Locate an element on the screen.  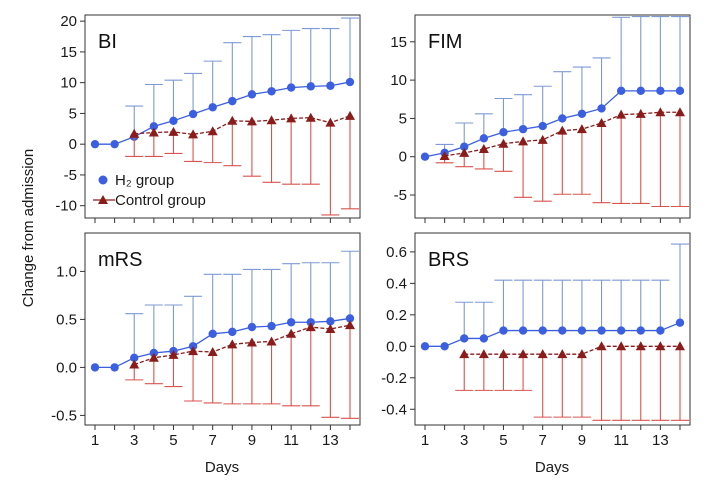
y-tick-label: 0.6 is located at coordinates (396, 252).